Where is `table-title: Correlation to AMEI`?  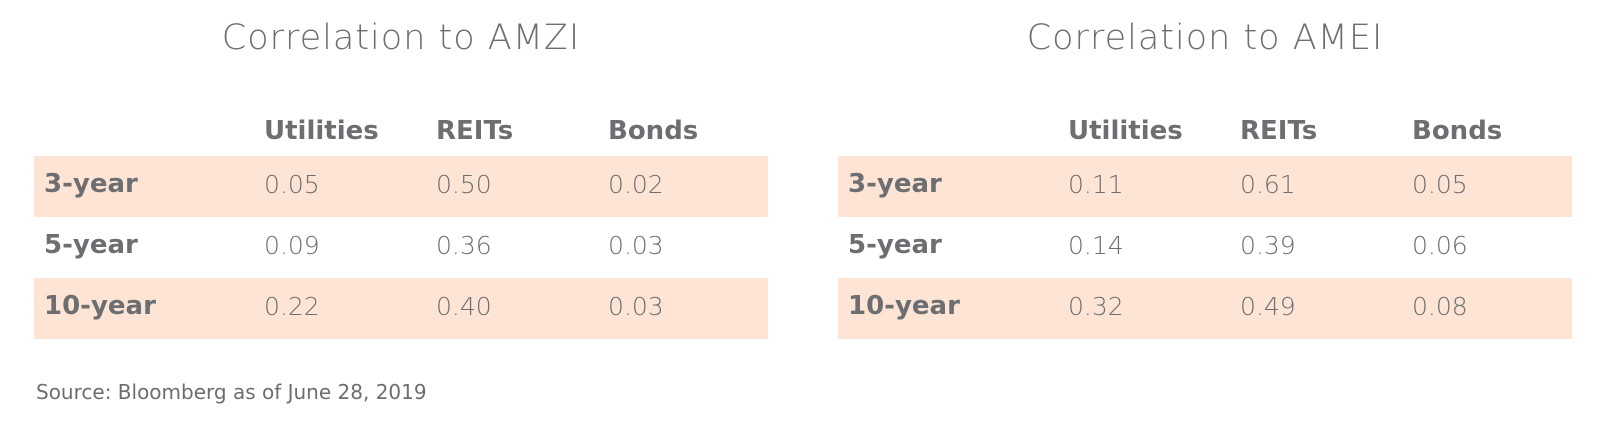 table-title: Correlation to AMEI is located at coordinates (1205, 38).